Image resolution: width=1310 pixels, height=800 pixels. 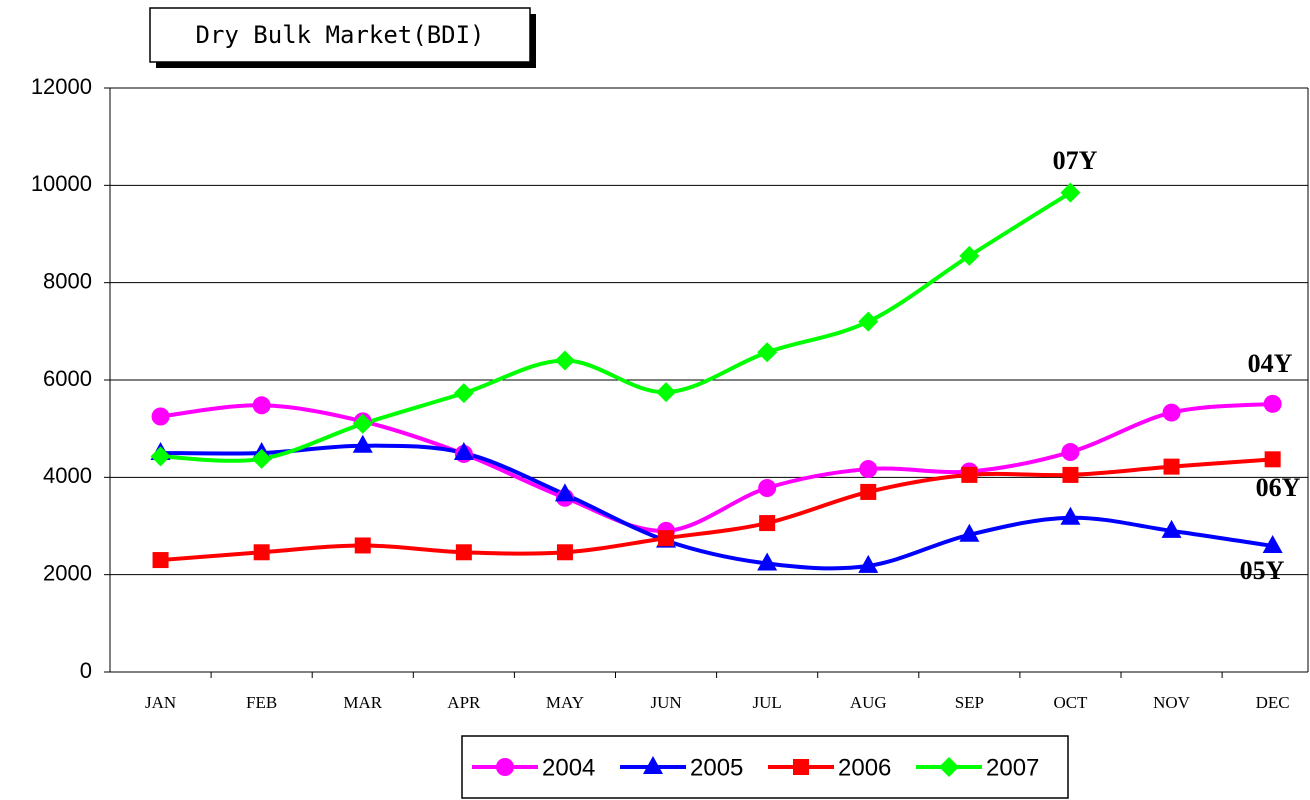 What do you see at coordinates (767, 702) in the screenshot?
I see `x-tick-label: JUL` at bounding box center [767, 702].